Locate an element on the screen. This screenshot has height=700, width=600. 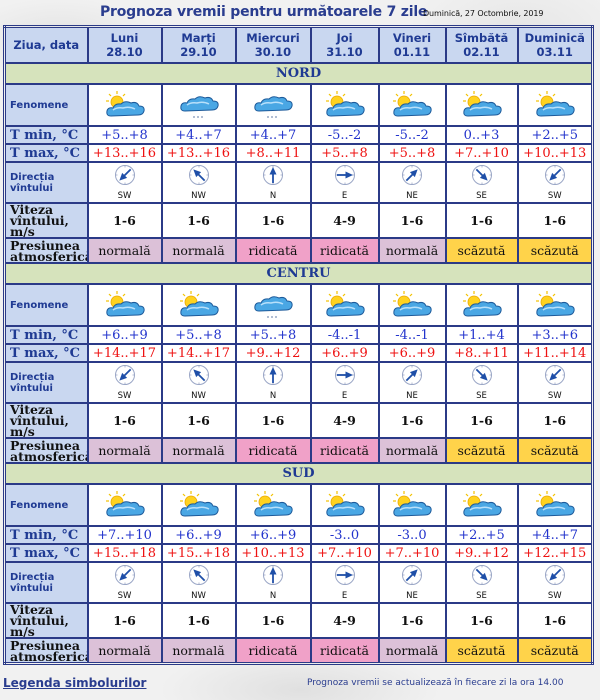
legend-link: Legenda simbolurilor is located at coordinates (75, 683).